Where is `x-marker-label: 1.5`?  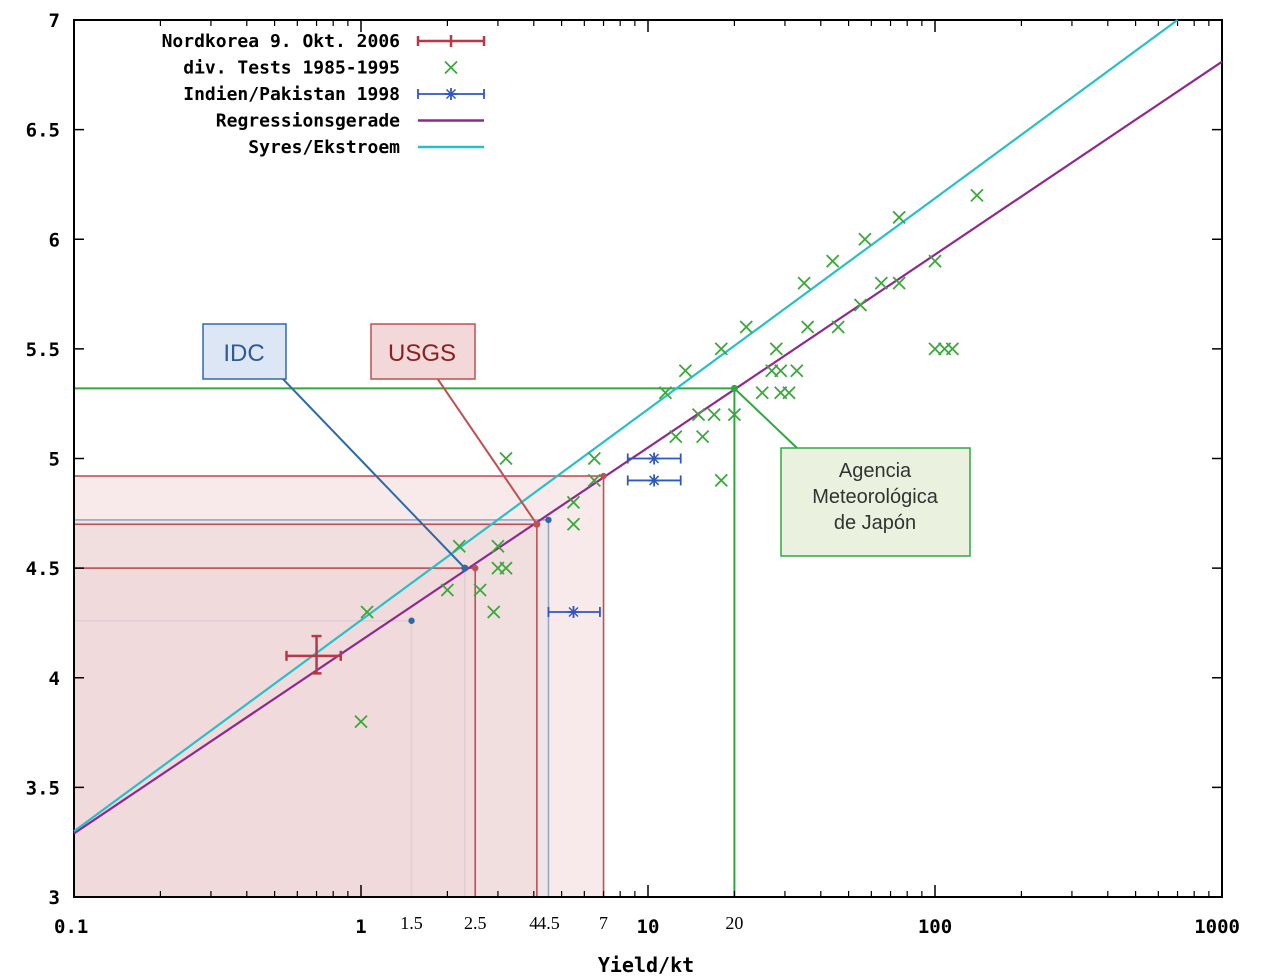 x-marker-label: 1.5 is located at coordinates (411, 923).